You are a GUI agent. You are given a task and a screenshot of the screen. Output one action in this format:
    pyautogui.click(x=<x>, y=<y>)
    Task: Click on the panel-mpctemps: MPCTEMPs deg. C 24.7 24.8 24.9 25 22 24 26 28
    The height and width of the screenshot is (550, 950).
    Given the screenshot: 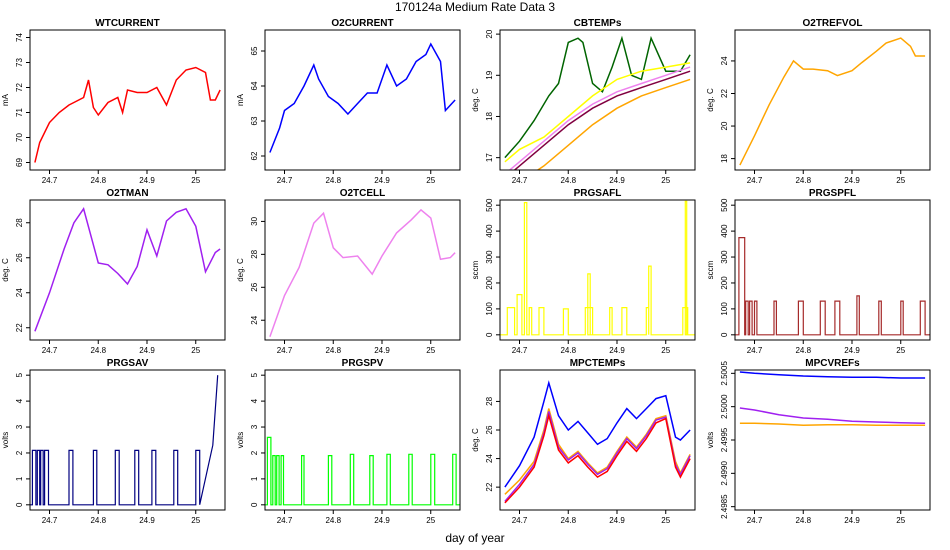 What is the action you would take?
    pyautogui.click(x=583, y=441)
    